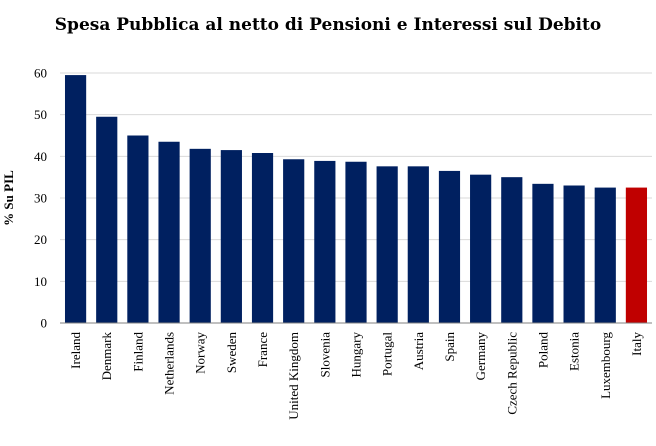 Image resolution: width=656 pixels, height=446 pixels. What do you see at coordinates (356, 242) in the screenshot?
I see `bar-hungary` at bounding box center [356, 242].